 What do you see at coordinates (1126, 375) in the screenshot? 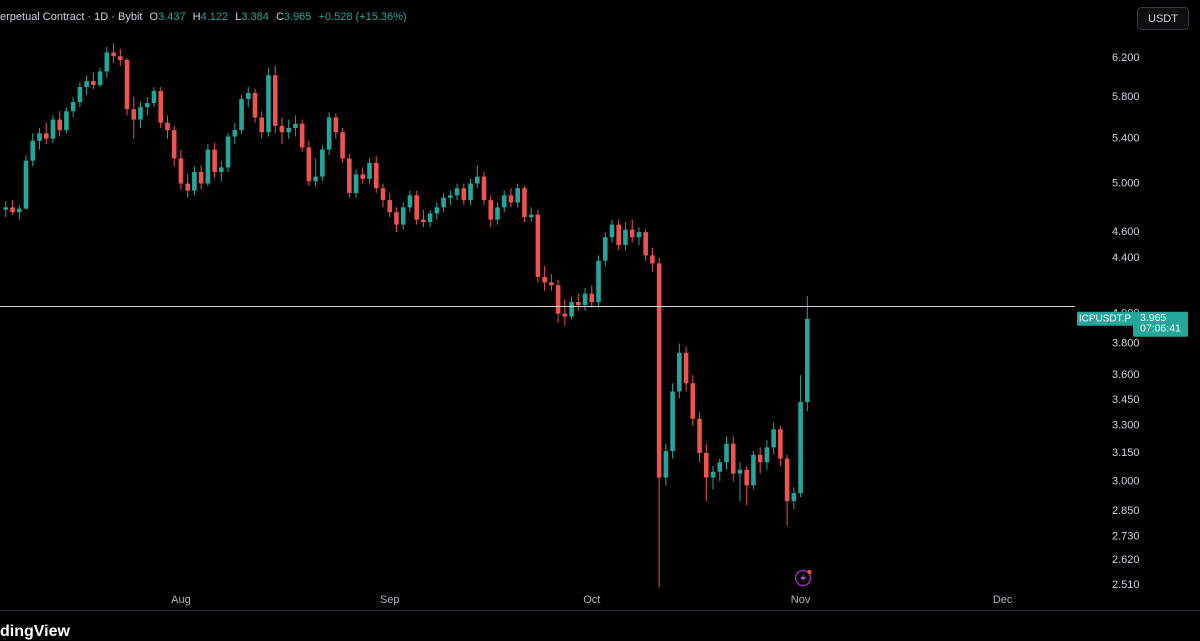
I see `y-tick-label: 3.600` at bounding box center [1126, 375].